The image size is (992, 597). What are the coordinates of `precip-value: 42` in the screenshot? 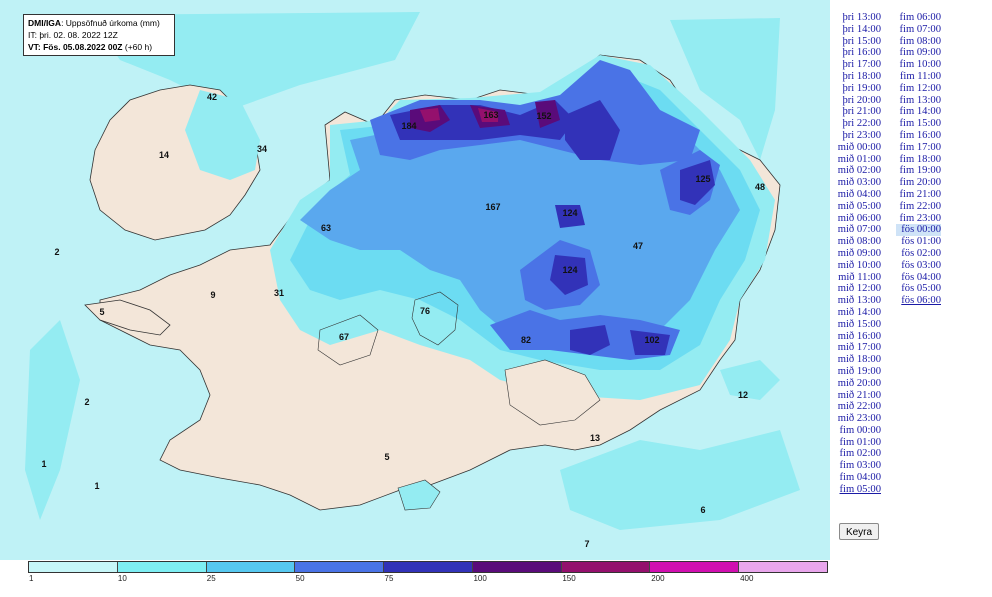 It's located at (212, 97).